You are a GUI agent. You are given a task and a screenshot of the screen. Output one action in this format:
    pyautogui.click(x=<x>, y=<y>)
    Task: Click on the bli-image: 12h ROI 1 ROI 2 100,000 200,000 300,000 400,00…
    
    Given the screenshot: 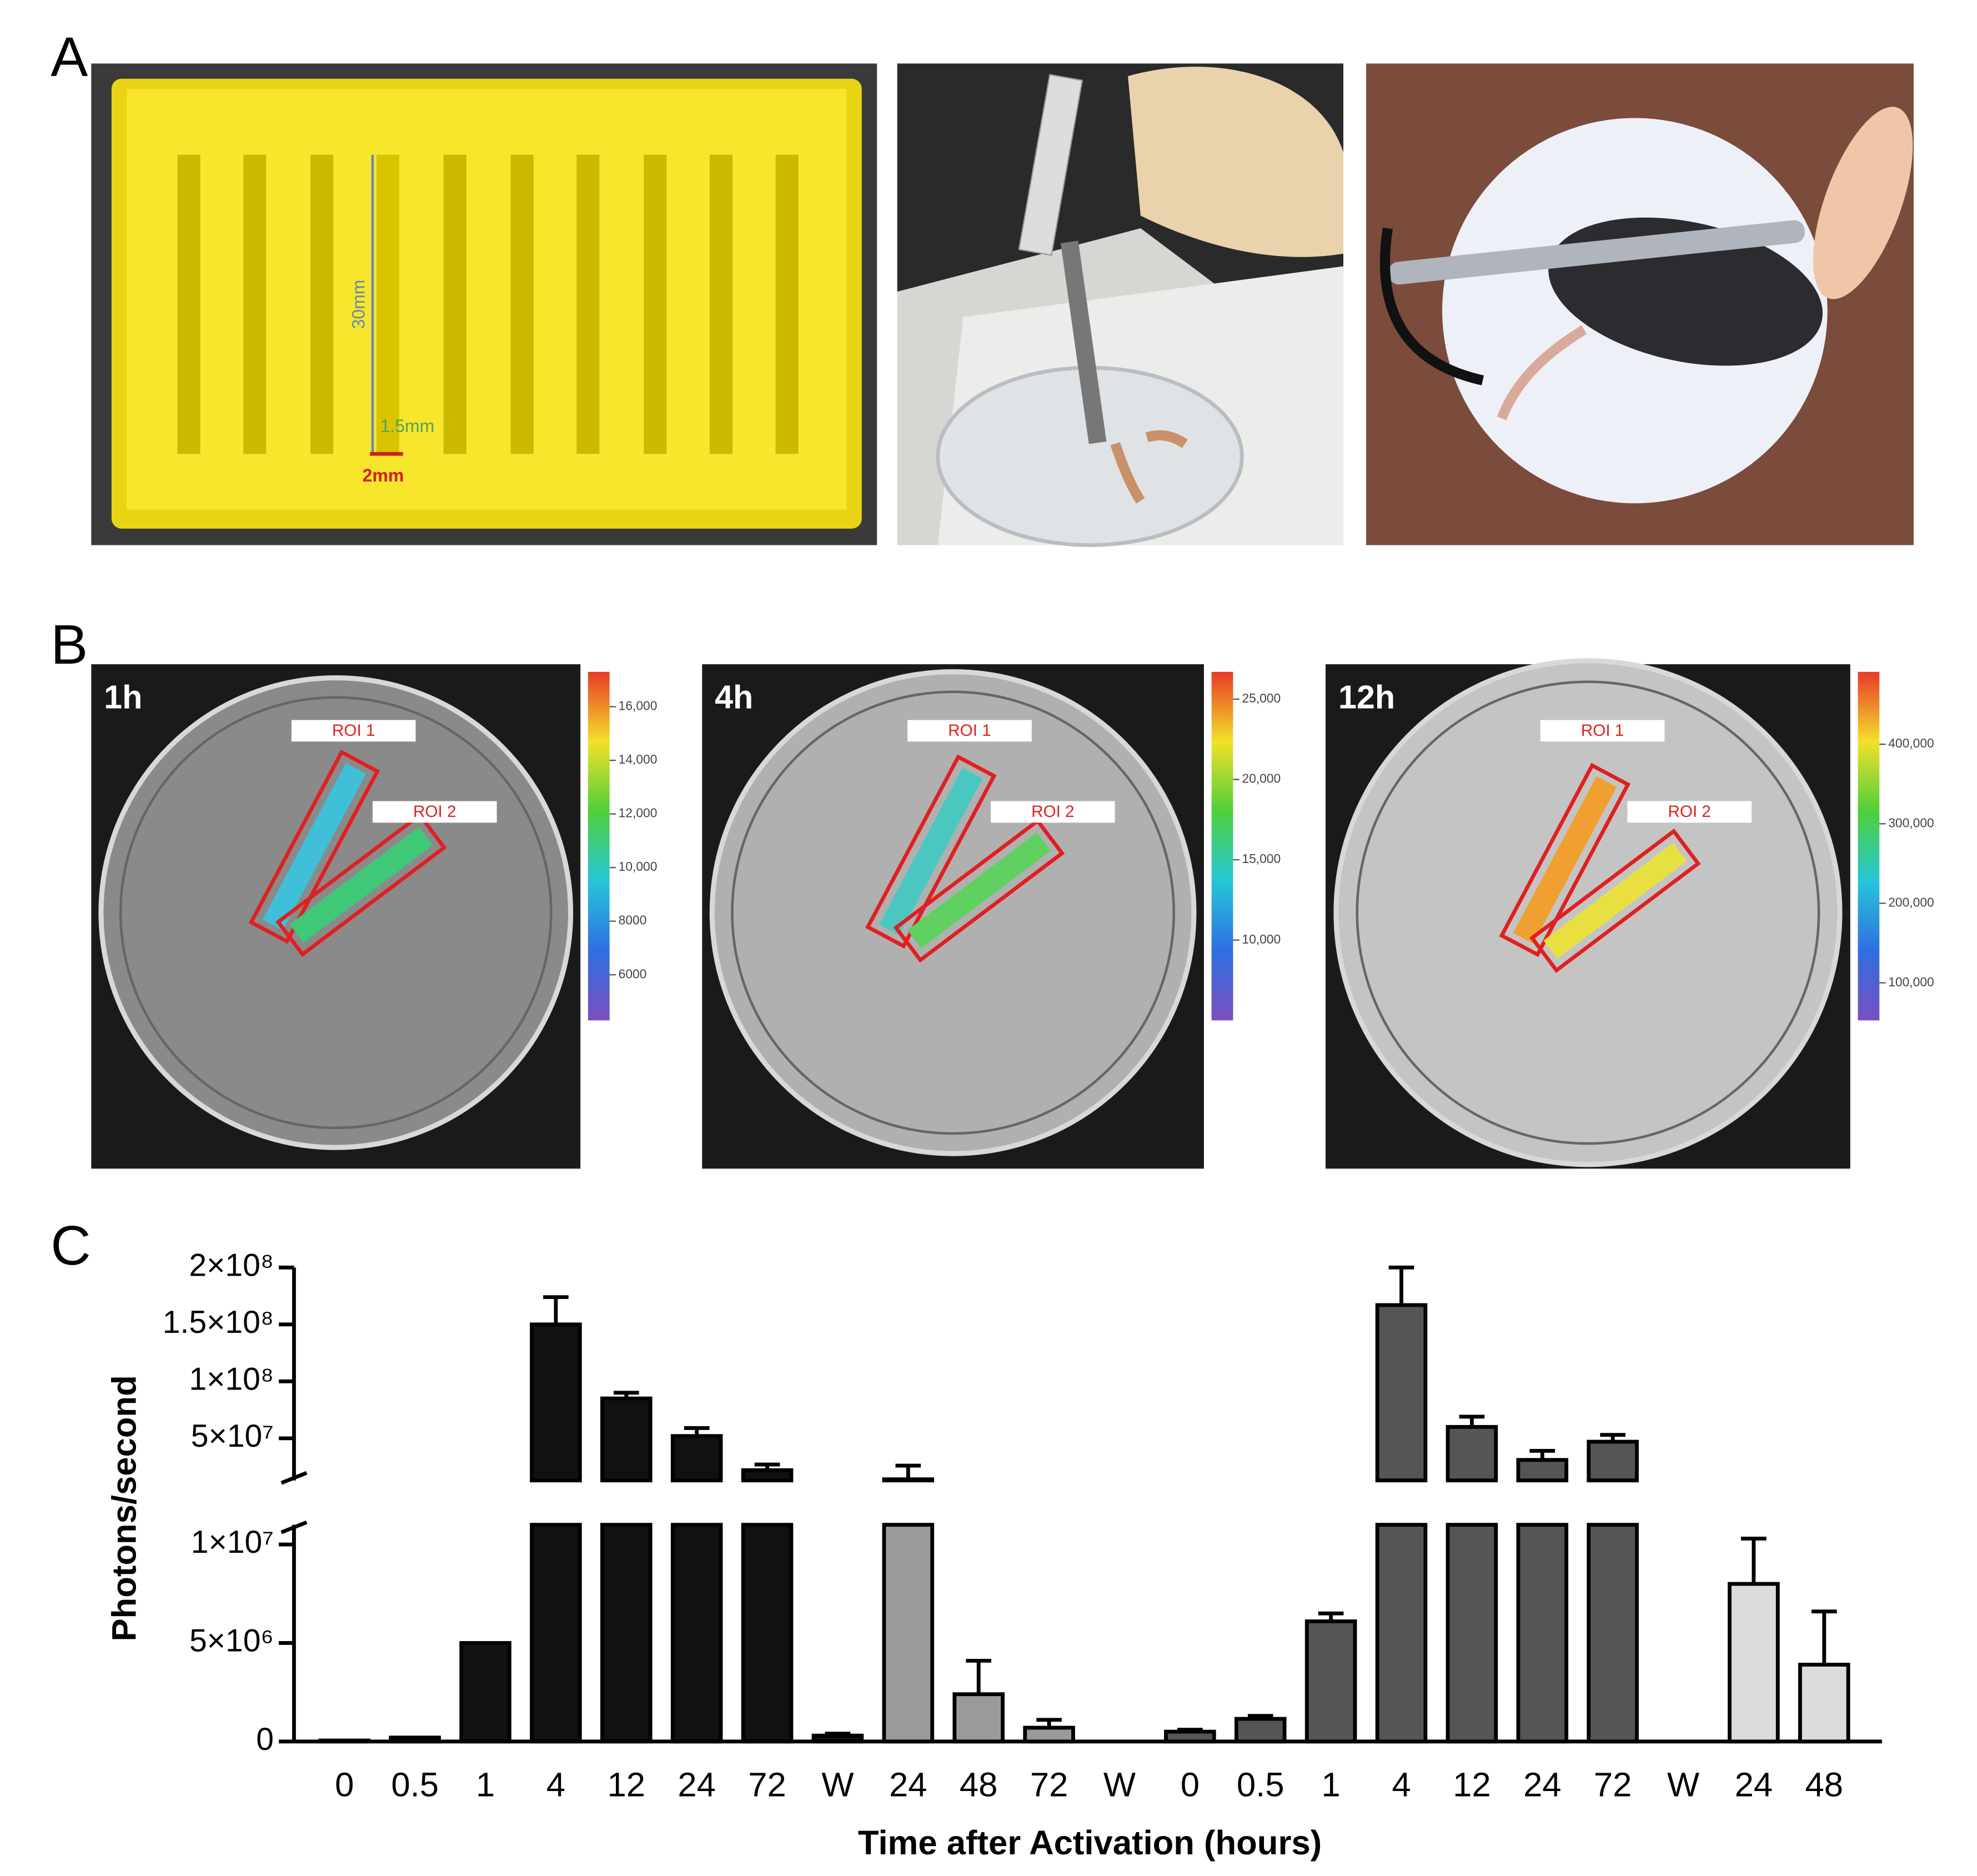 What is the action you would take?
    pyautogui.click(x=1630, y=913)
    